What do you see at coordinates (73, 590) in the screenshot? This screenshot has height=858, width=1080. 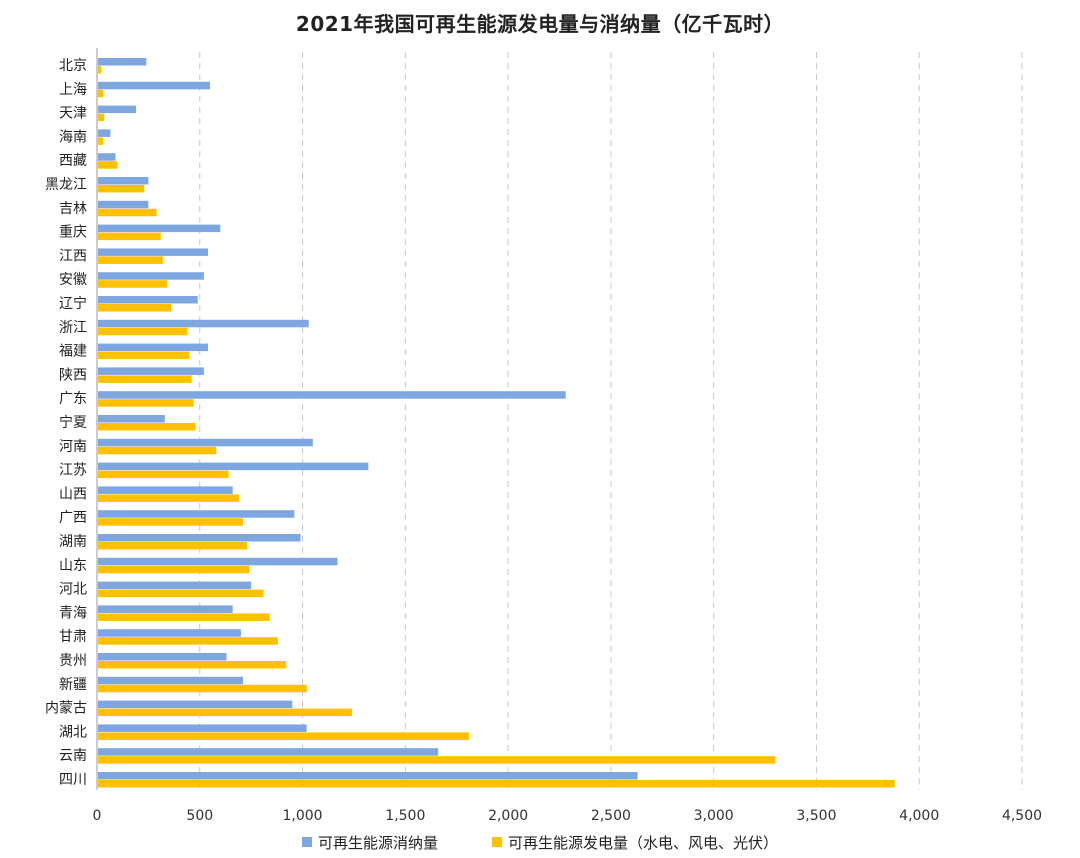 I see `category-label: 河北` at bounding box center [73, 590].